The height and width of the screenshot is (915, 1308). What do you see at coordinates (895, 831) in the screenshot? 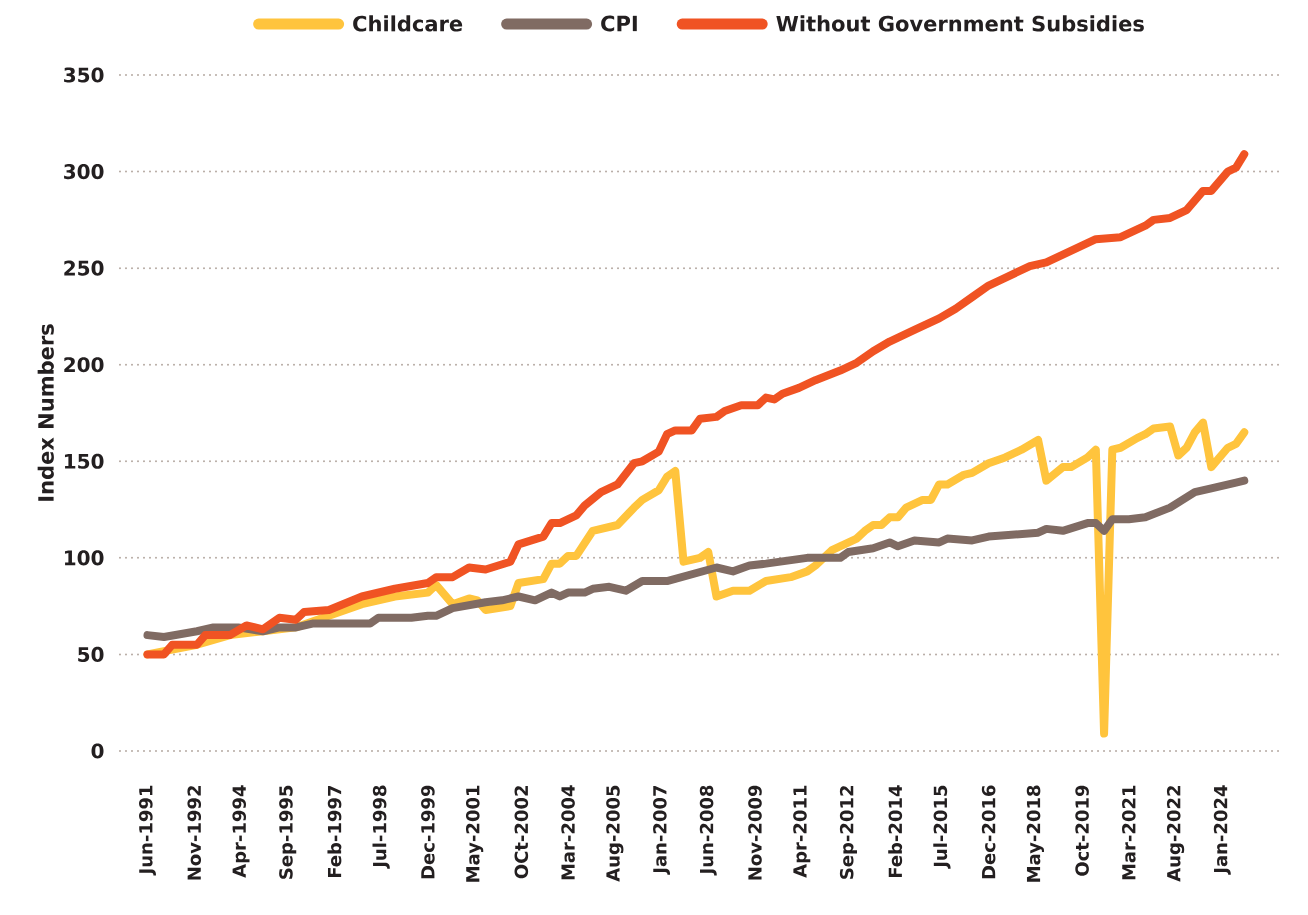
I see `x-tick-label: Feb-2014` at bounding box center [895, 831].